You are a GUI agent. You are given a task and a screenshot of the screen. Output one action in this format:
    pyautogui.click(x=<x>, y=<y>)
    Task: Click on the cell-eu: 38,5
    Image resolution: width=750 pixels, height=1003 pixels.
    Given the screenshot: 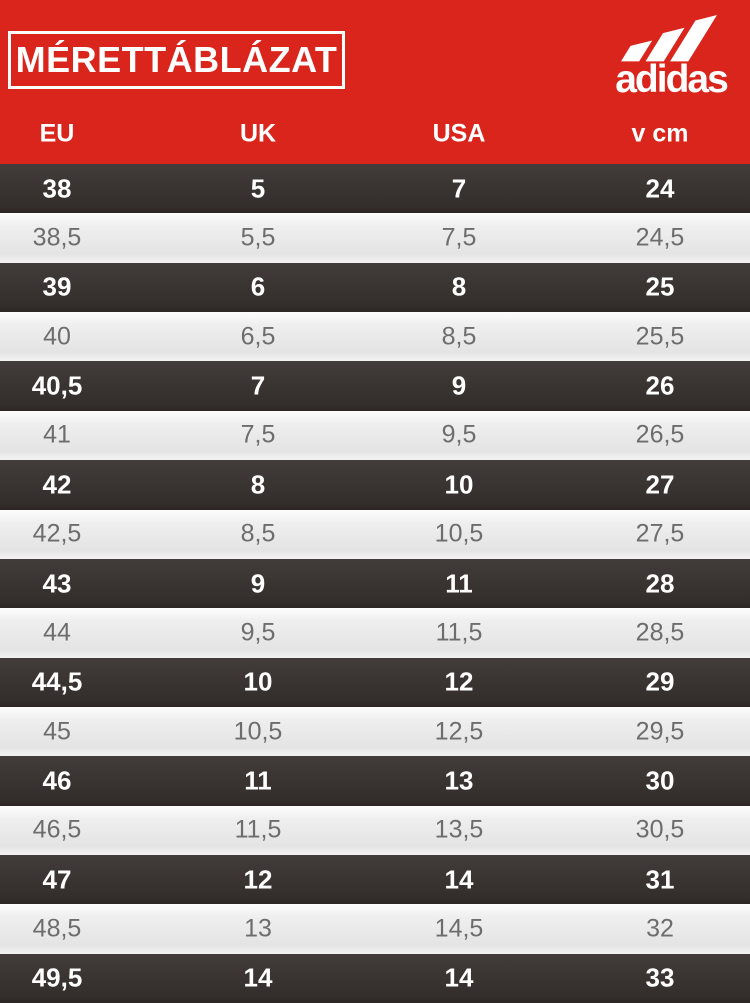 What is the action you would take?
    pyautogui.click(x=57, y=237)
    